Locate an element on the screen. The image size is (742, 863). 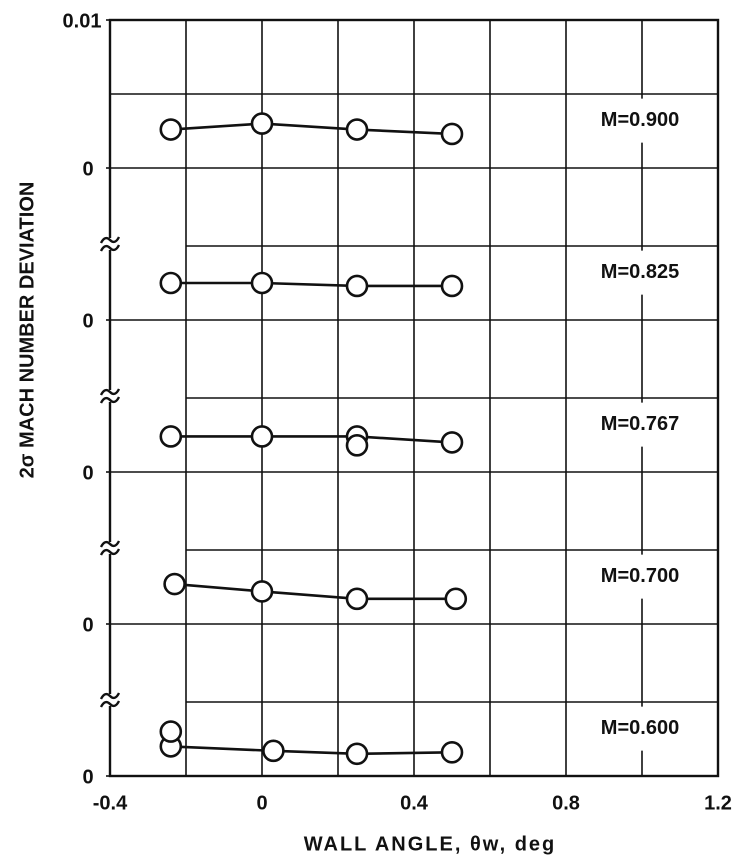
x-tick-label: 0.8 is located at coordinates (566, 803).